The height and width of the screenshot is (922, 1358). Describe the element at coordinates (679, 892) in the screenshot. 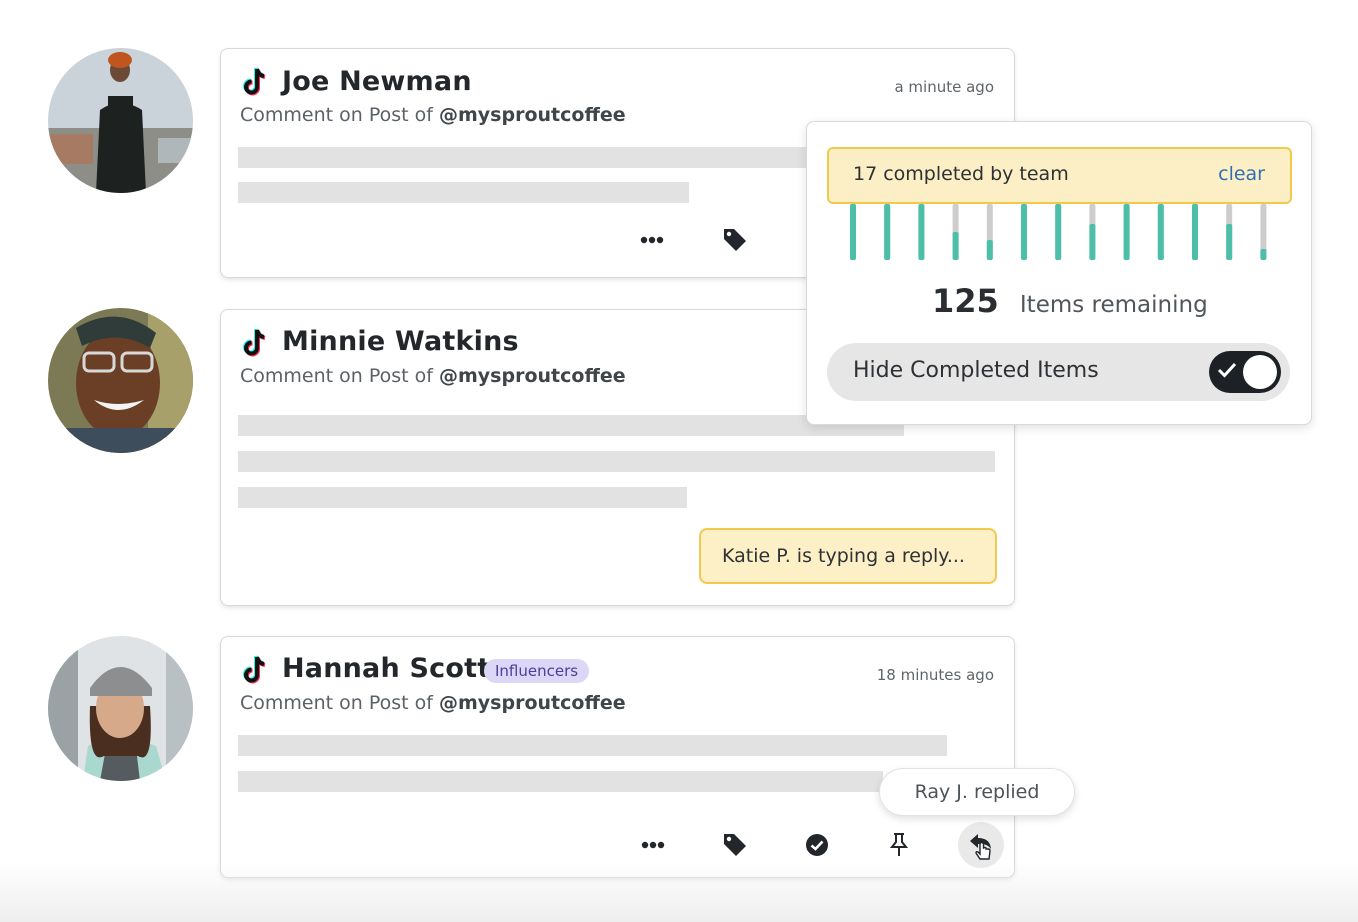

I see `bottom-fade` at that location.